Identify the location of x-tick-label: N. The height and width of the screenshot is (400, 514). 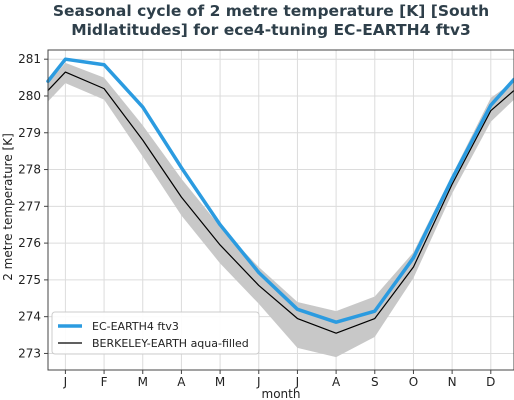
(452, 382).